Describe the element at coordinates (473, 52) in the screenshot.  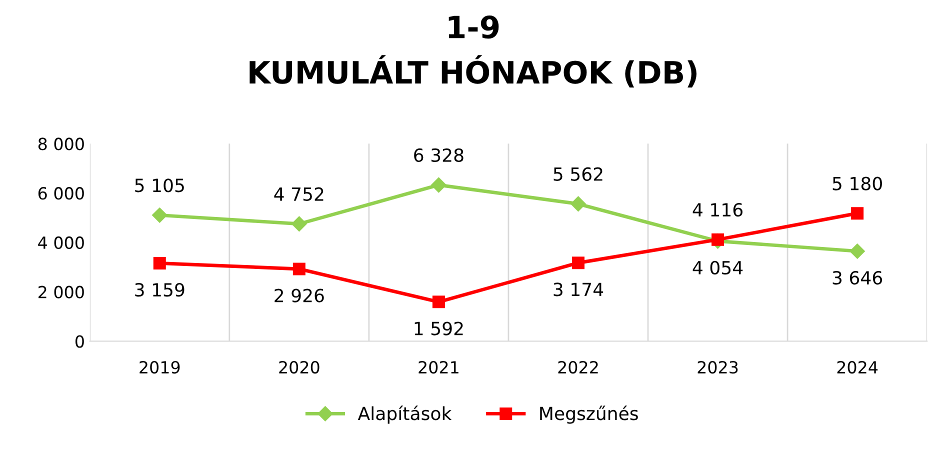
I see `chart-title: 1-9 KUMULÁLT HÓNAPOK (DB)` at that location.